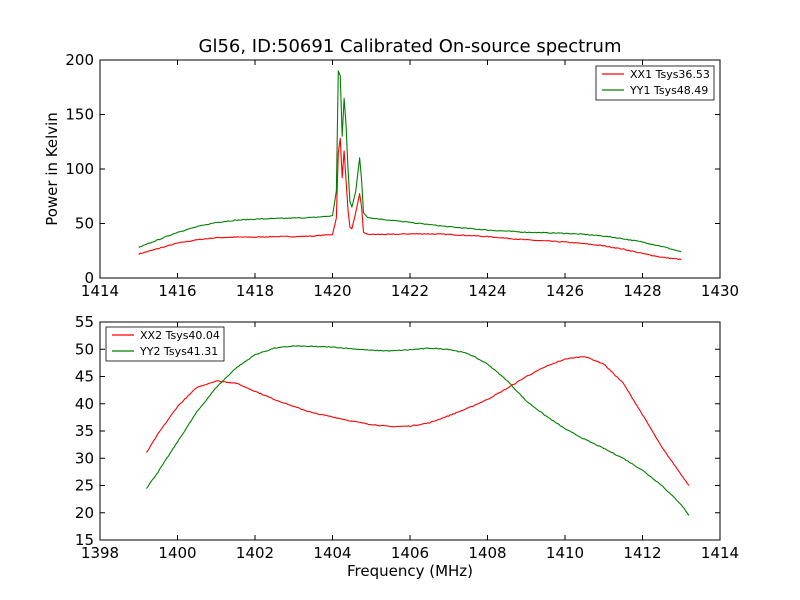 This screenshot has height=600, width=800. What do you see at coordinates (487, 553) in the screenshot?
I see `x-tick-label: 1408` at bounding box center [487, 553].